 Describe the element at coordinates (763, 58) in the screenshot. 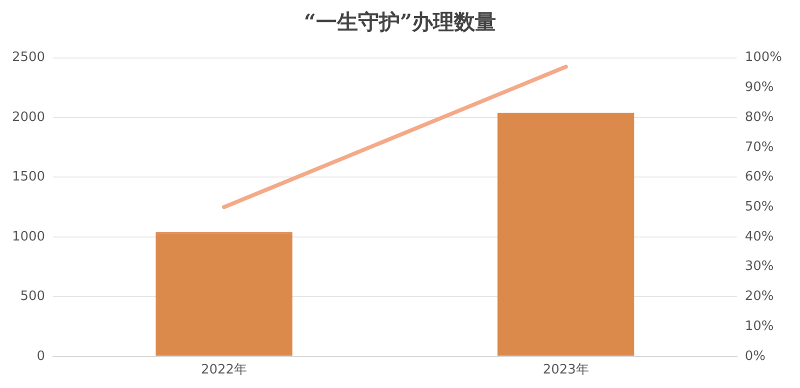

I see `y2-tick-label: 100%` at that location.